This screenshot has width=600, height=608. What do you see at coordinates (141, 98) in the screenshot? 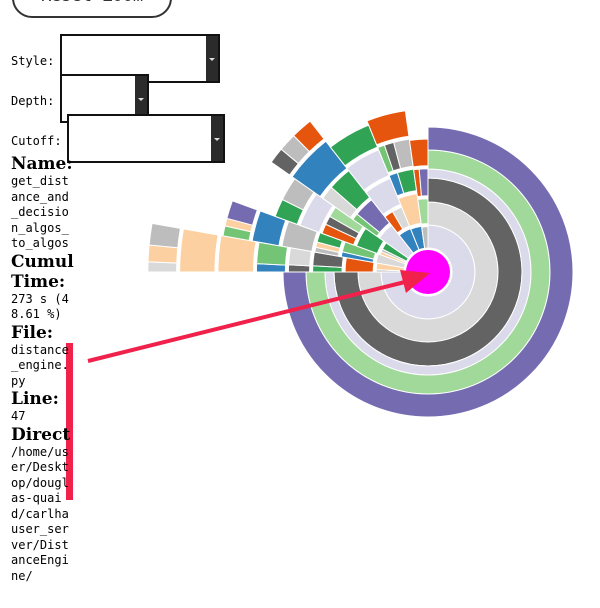
I see `depth-dropdown-icon` at bounding box center [141, 98].